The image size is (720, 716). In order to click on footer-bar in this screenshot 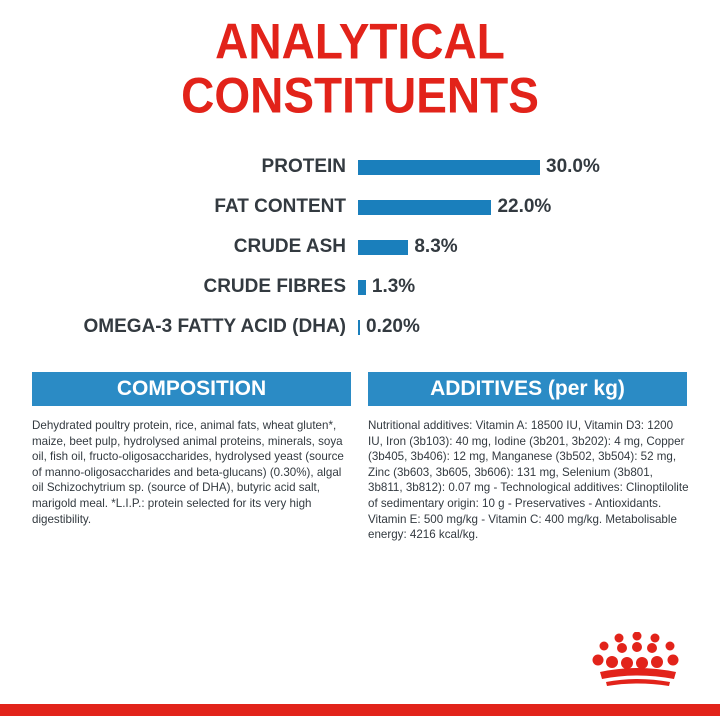, I will do `click(360, 710)`.